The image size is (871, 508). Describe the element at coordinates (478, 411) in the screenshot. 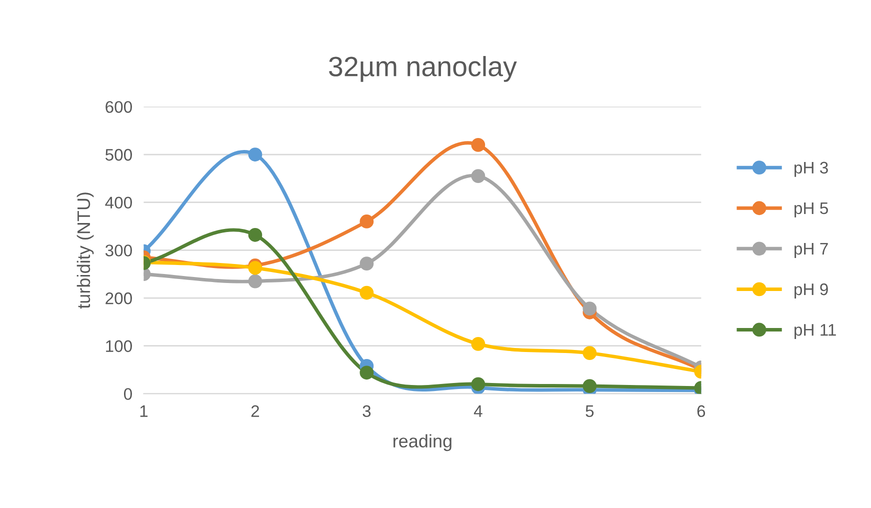

I see `x-tick-label: 4` at that location.